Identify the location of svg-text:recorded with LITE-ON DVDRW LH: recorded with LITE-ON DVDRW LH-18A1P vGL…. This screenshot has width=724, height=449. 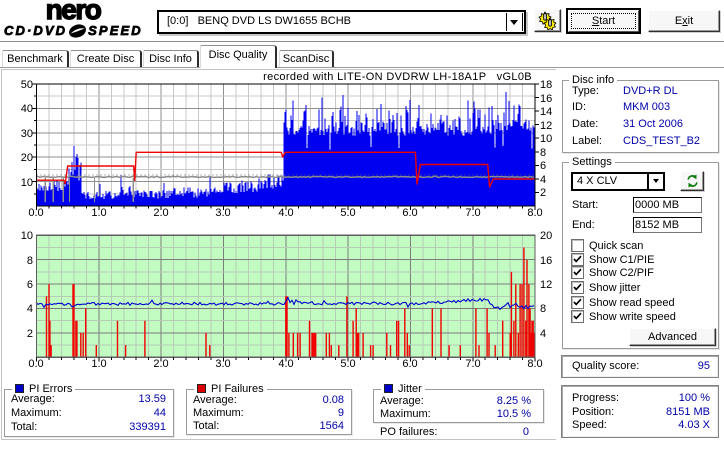
(397, 77).